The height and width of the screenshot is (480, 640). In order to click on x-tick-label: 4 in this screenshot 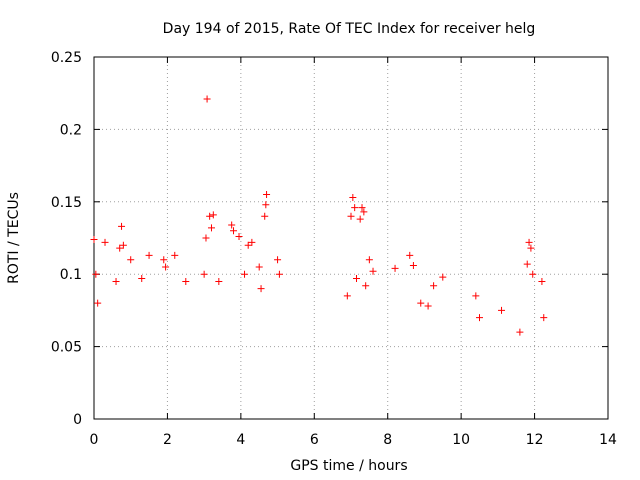, I will do `click(240, 440)`.